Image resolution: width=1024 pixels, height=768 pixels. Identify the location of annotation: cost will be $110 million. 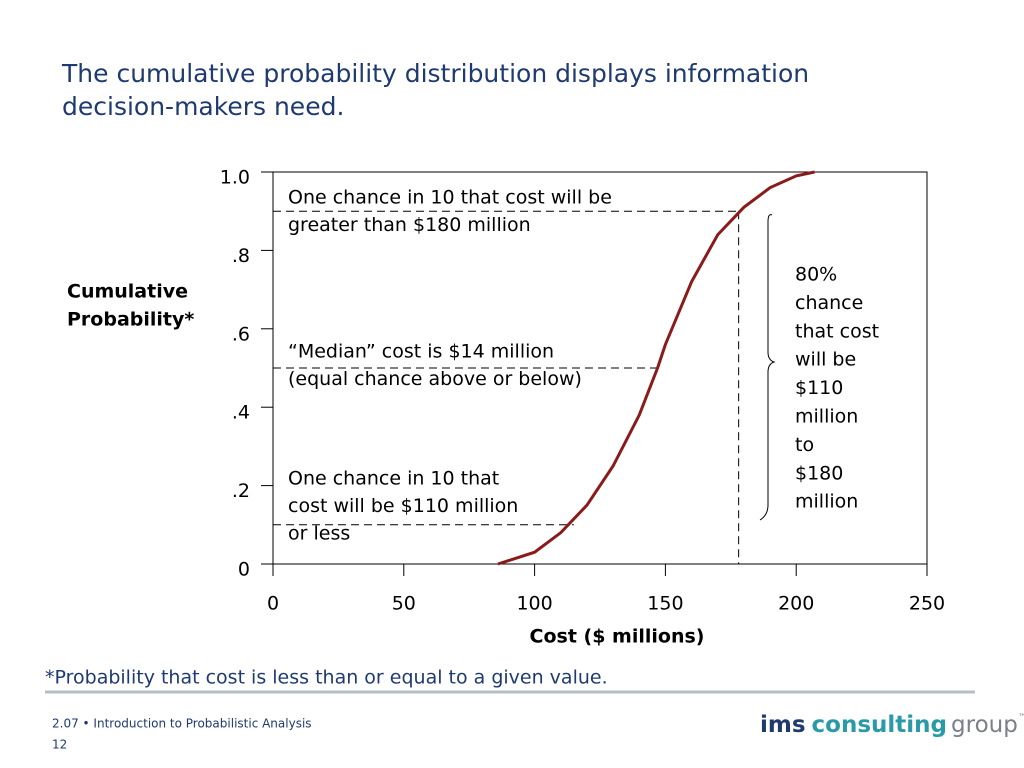
(403, 506).